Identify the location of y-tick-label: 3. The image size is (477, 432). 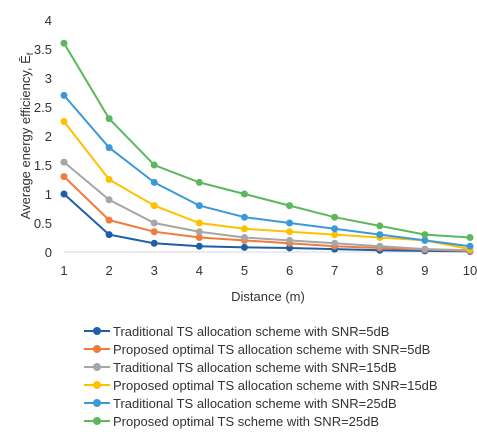
(48, 78).